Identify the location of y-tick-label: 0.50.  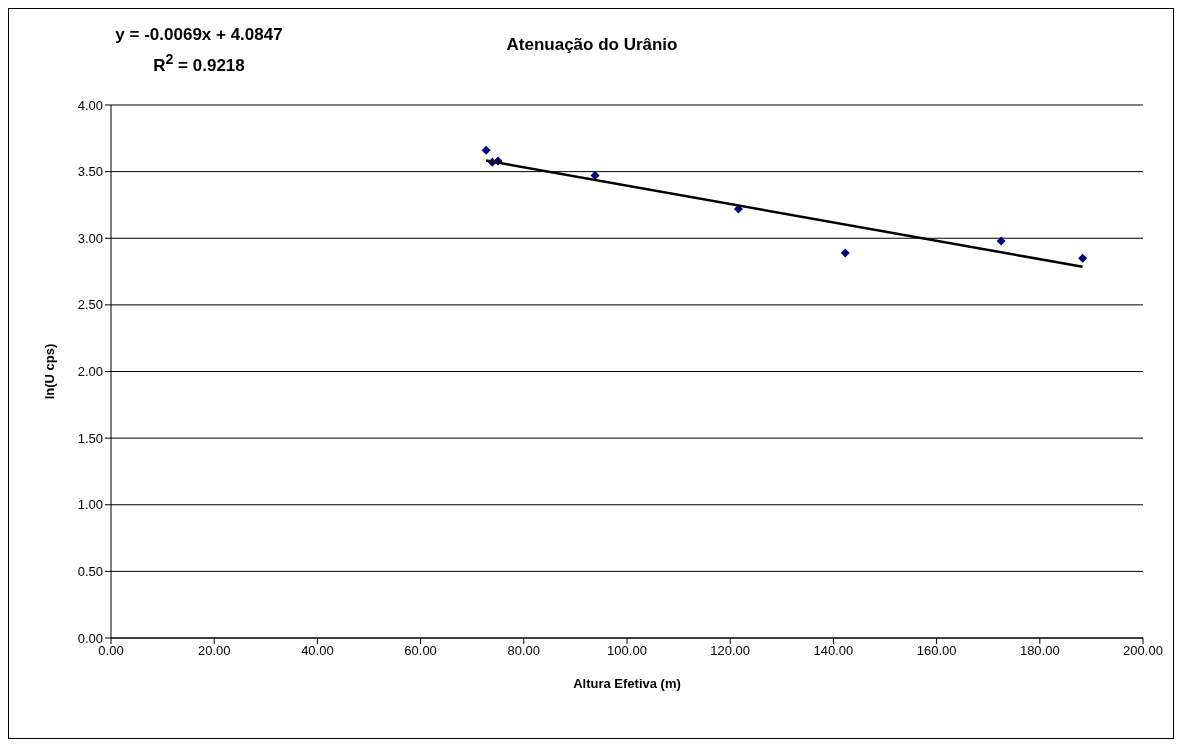
(90, 571).